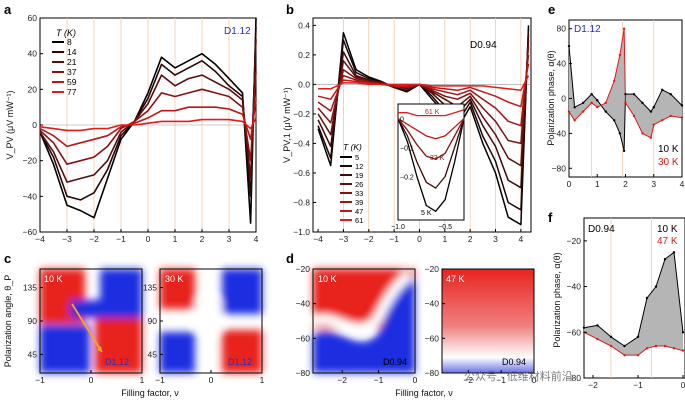 The width and height of the screenshot is (685, 405). What do you see at coordinates (30, 196) in the screenshot?
I see `panel-a-ytick-label: −40` at bounding box center [30, 196].